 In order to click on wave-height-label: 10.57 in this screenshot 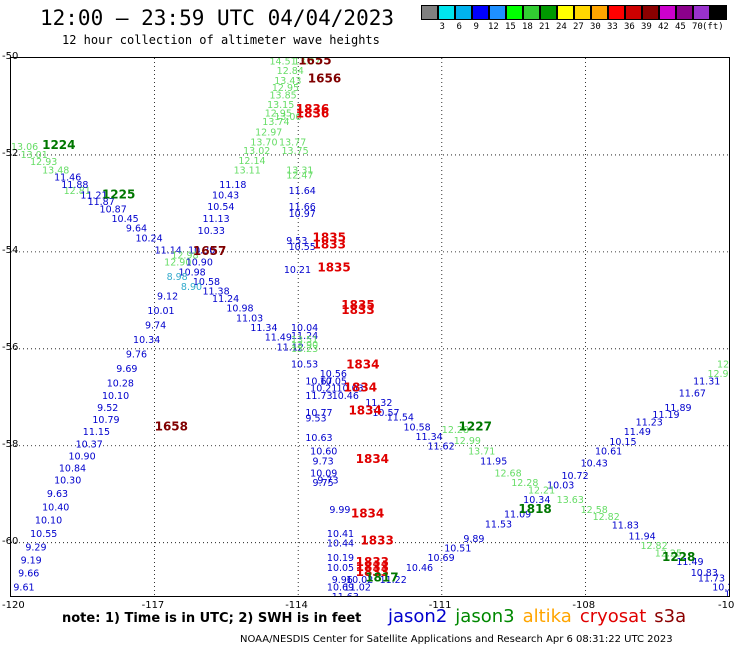, I will do `click(385, 413)`.